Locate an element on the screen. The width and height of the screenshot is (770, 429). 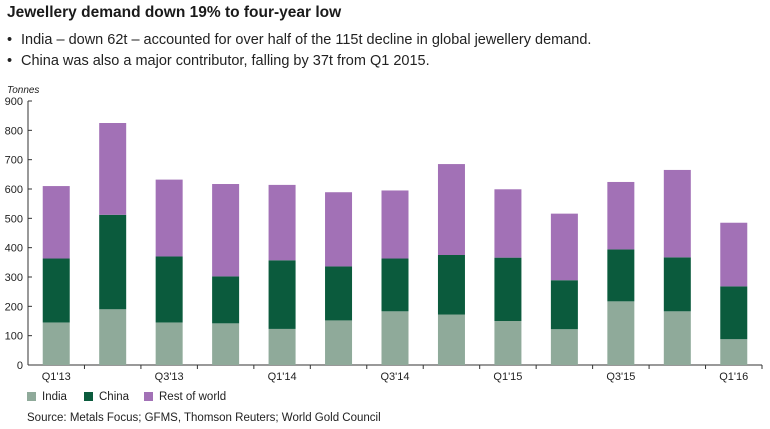
legend-label: Rest of world is located at coordinates (193, 397).